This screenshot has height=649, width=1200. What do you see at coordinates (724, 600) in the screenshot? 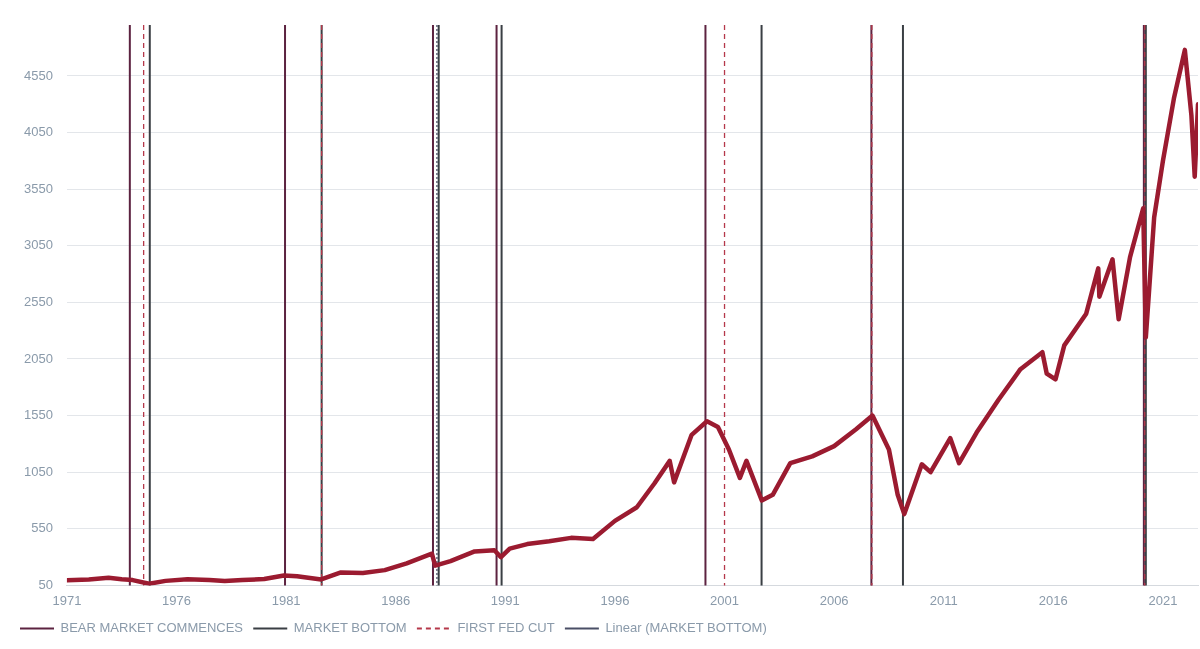
I see `x-tick-label: 2001` at bounding box center [724, 600].